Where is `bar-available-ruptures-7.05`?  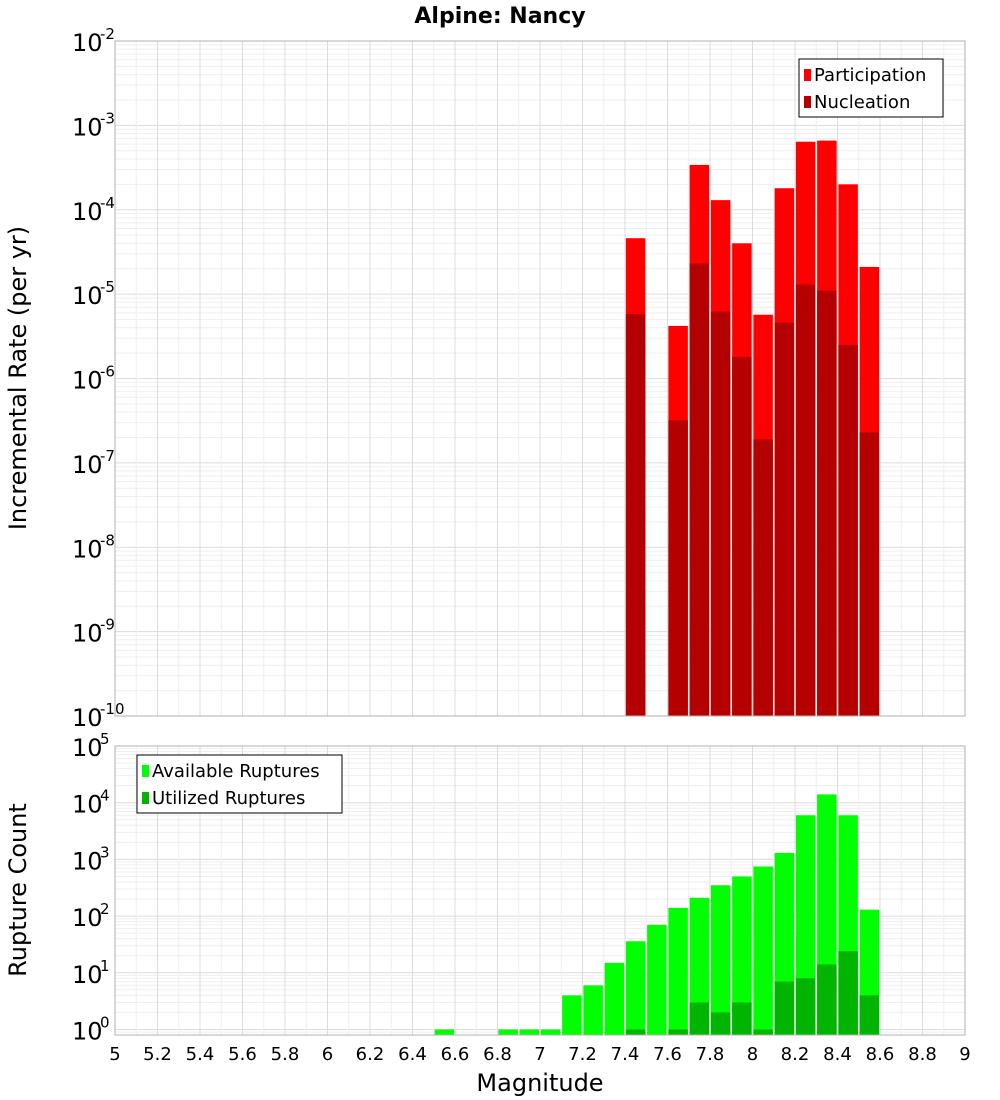 bar-available-ruptures-7.05 is located at coordinates (550, 1032).